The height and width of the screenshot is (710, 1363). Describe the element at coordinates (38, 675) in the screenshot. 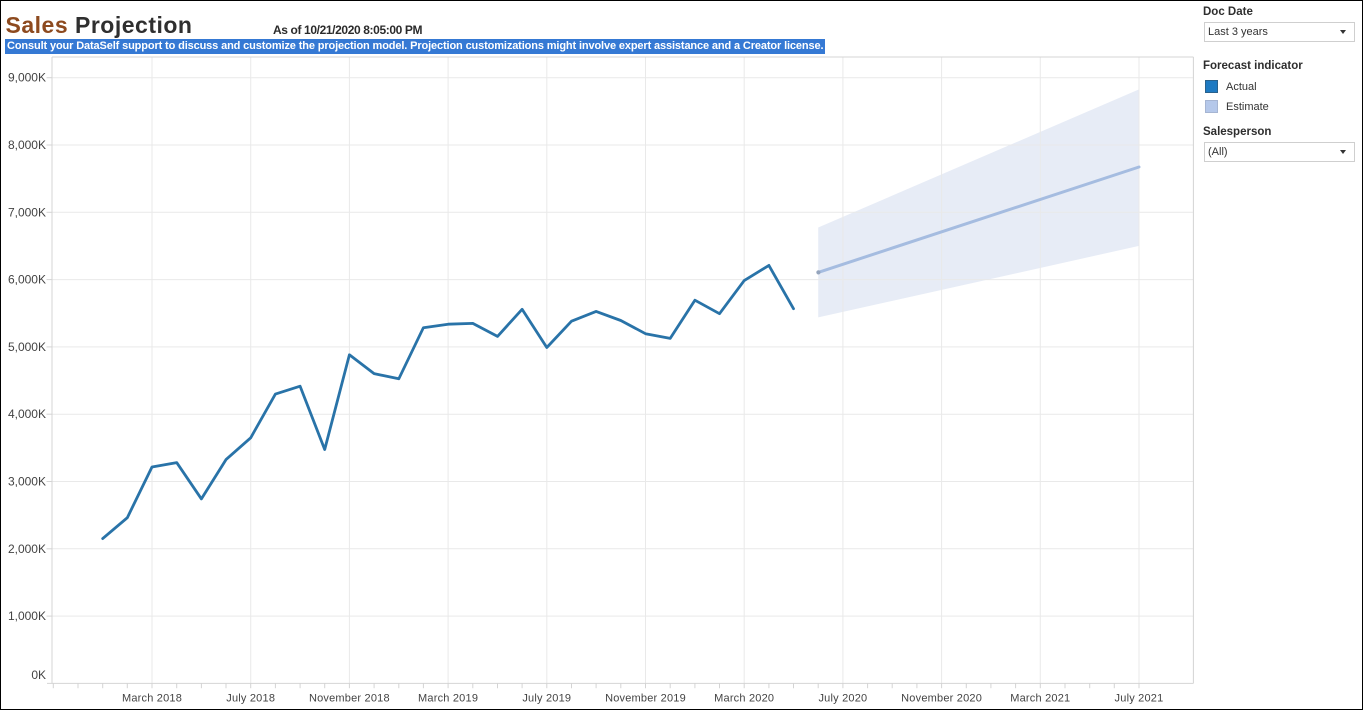

I see `svg-text: 0K` at that location.